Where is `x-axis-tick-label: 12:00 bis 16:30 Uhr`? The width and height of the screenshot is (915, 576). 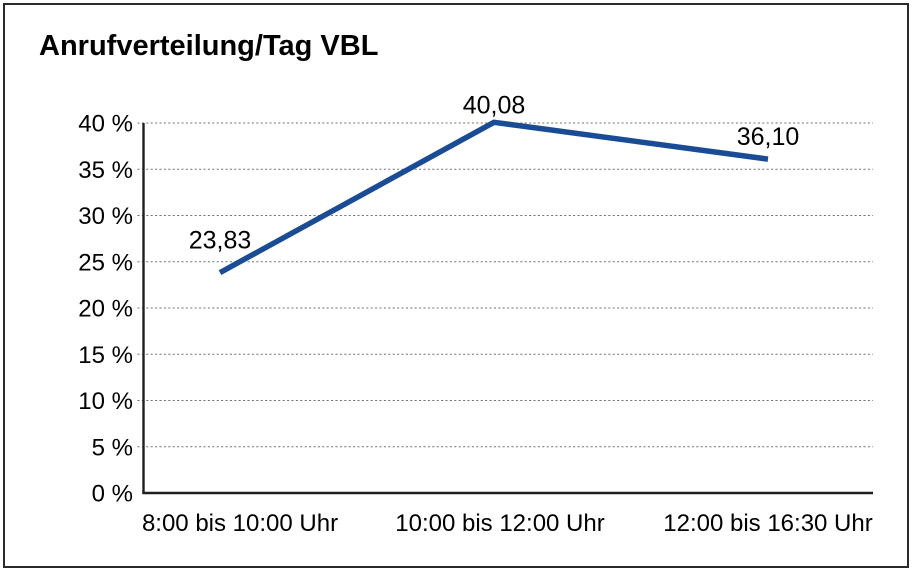 x-axis-tick-label: 12:00 bis 16:30 Uhr is located at coordinates (767, 523).